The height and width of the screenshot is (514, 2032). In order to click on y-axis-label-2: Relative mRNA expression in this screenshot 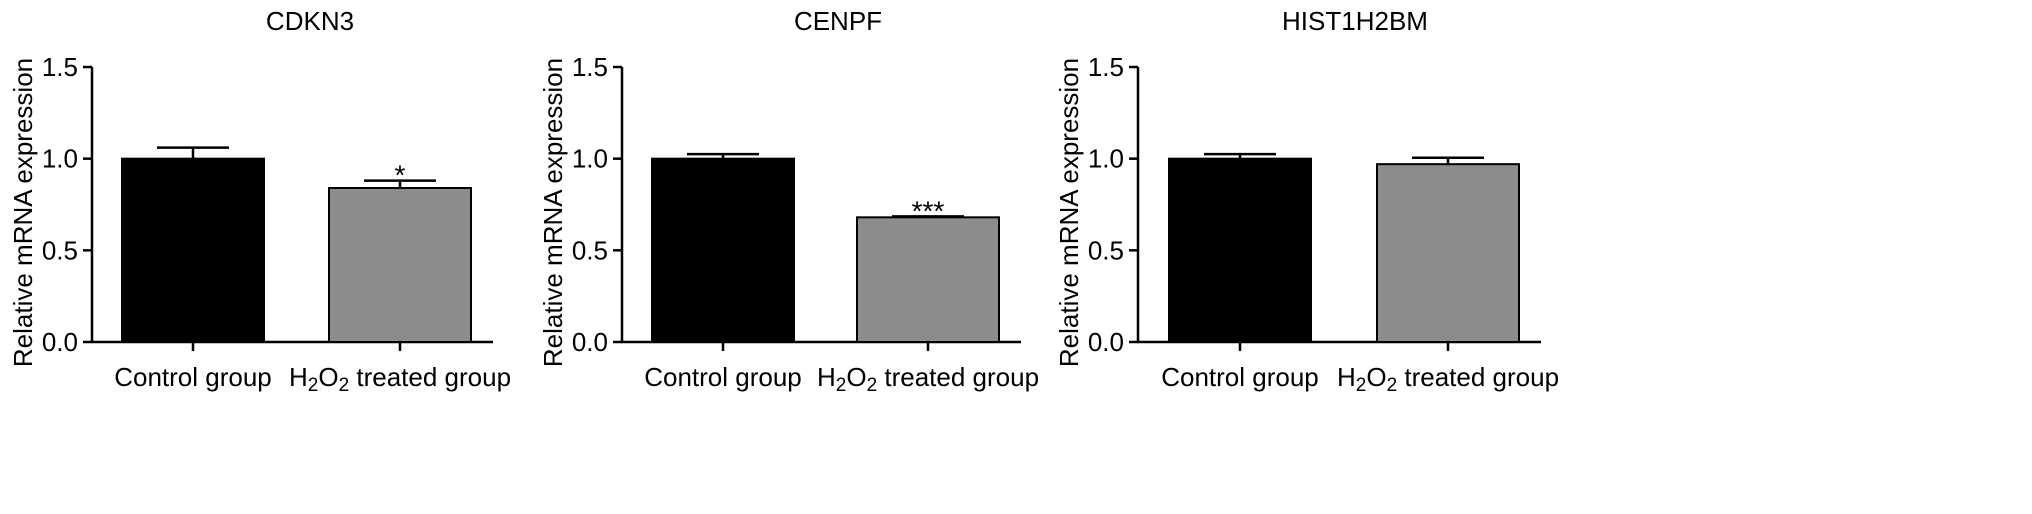, I will do `click(553, 212)`.